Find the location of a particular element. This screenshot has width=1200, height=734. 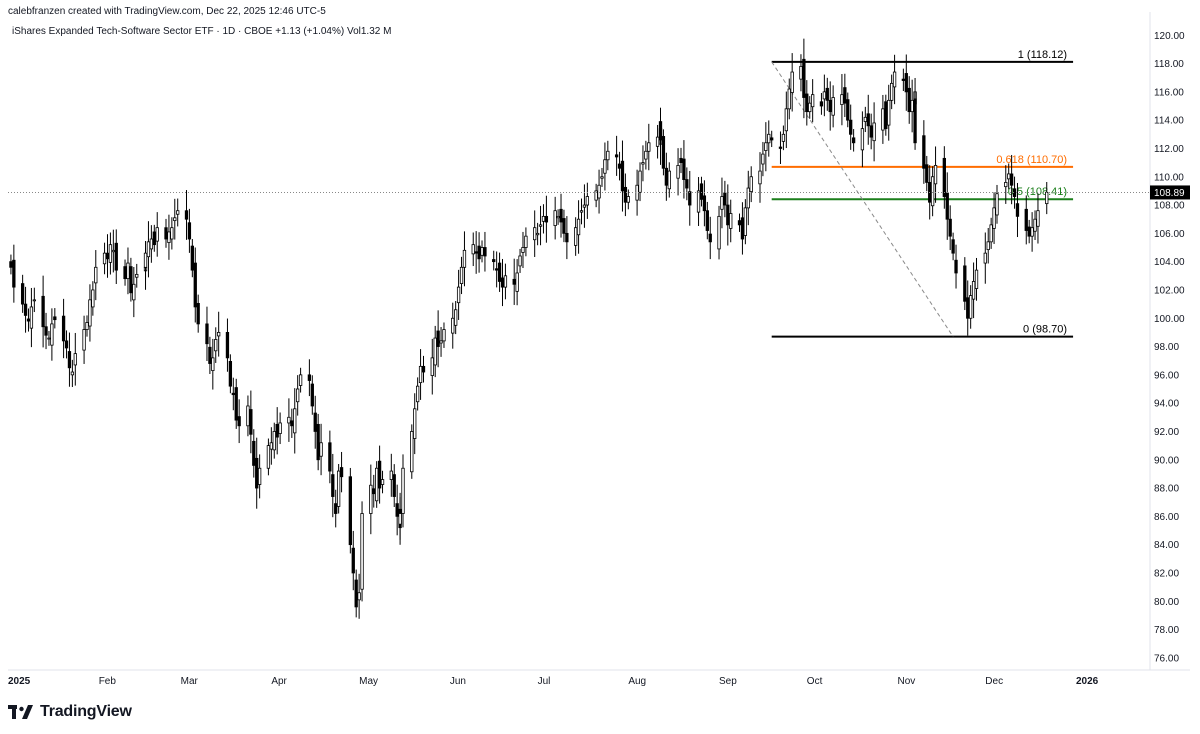

y-tick-label: 98.00 is located at coordinates (1166, 347).